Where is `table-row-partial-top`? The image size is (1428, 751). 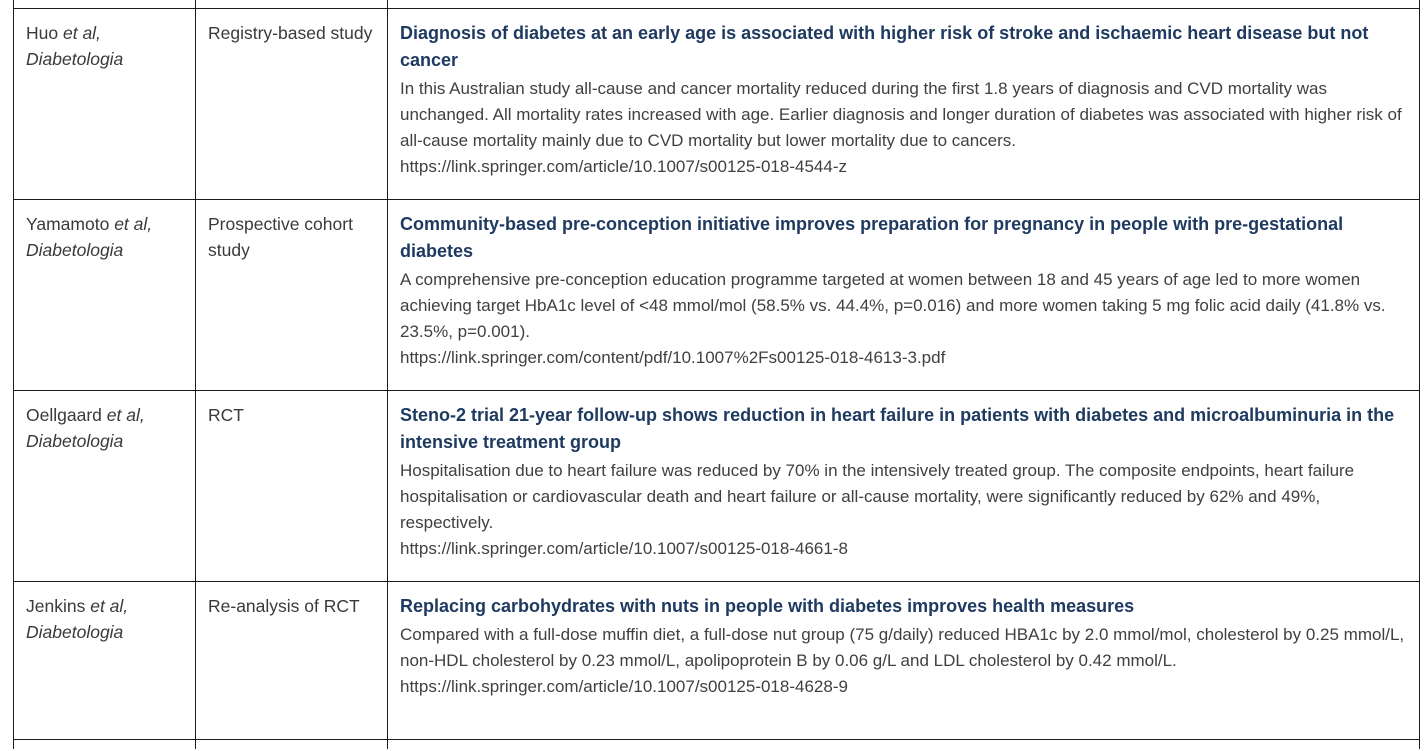
table-row-partial-top is located at coordinates (716, 4).